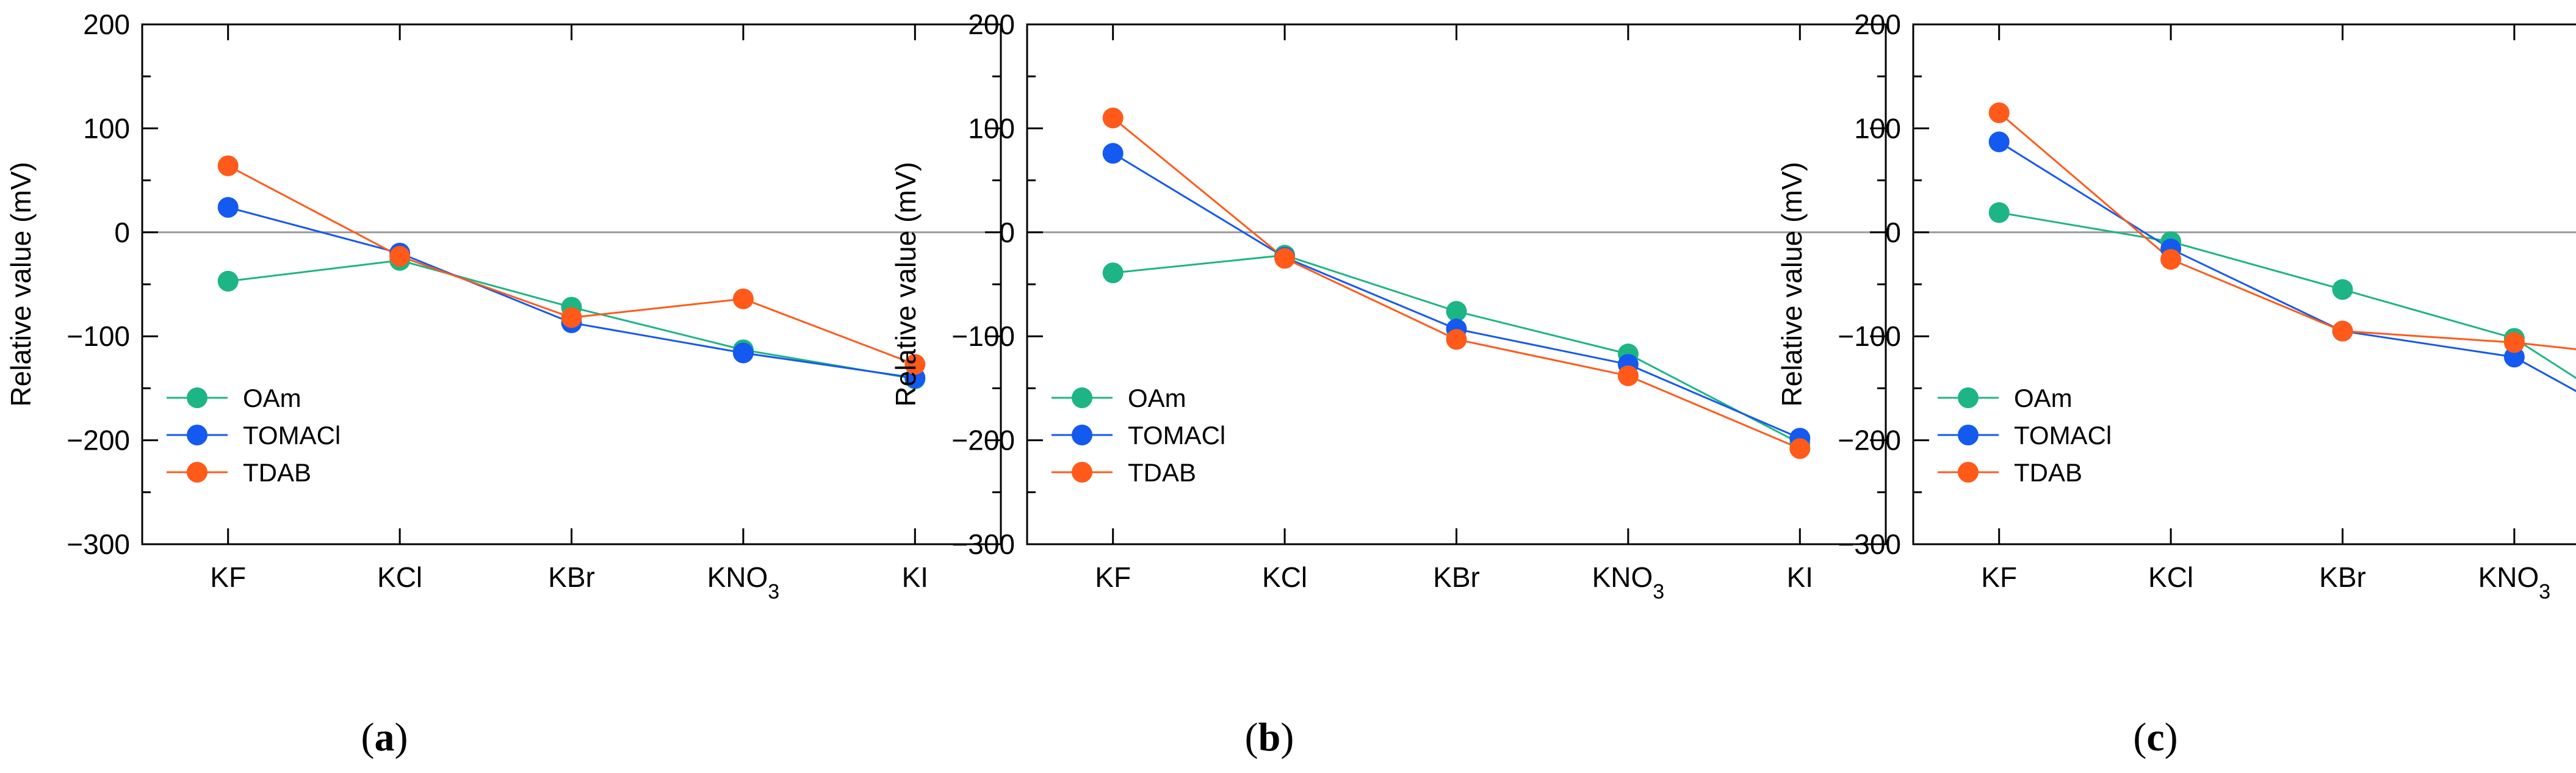  Describe the element at coordinates (2287, 295) in the screenshot. I see `series-line-oam` at that location.